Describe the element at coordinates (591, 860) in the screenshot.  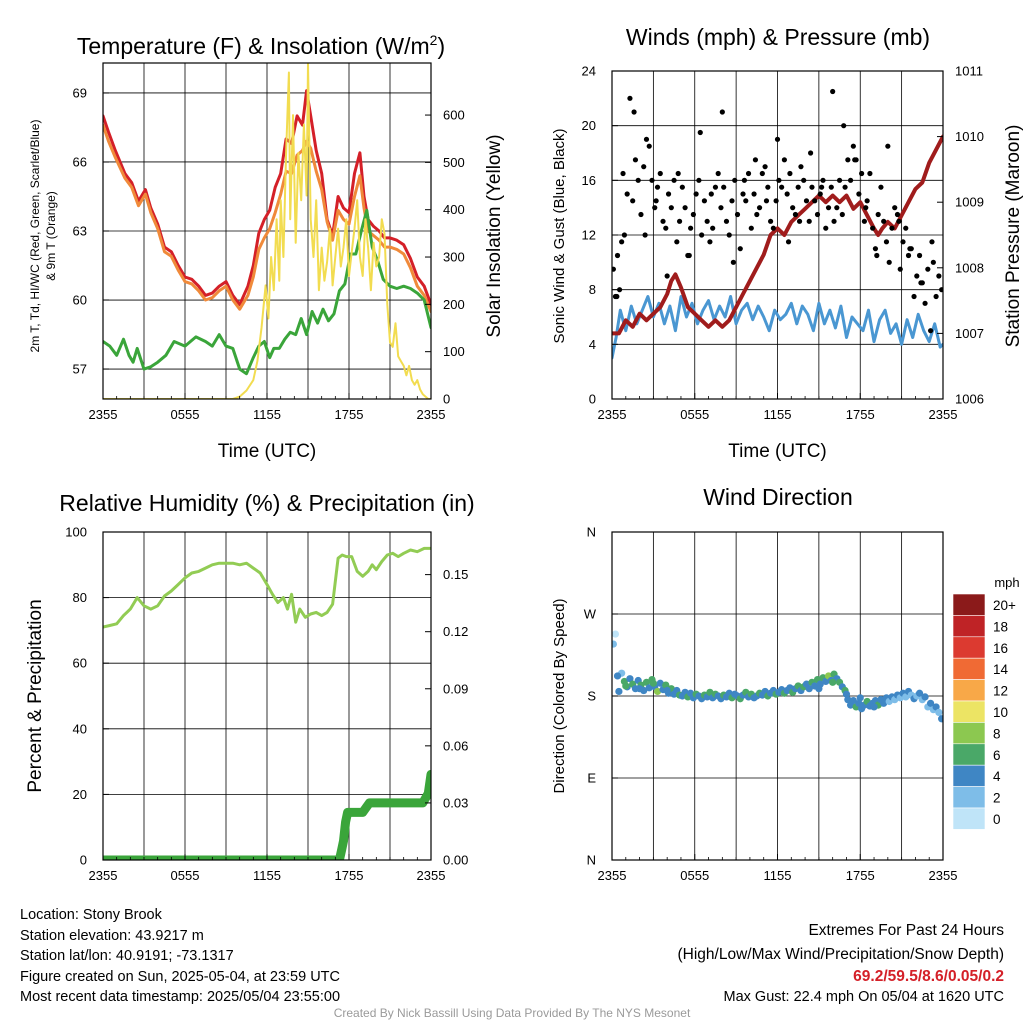
I see `y-tick-label: N` at that location.